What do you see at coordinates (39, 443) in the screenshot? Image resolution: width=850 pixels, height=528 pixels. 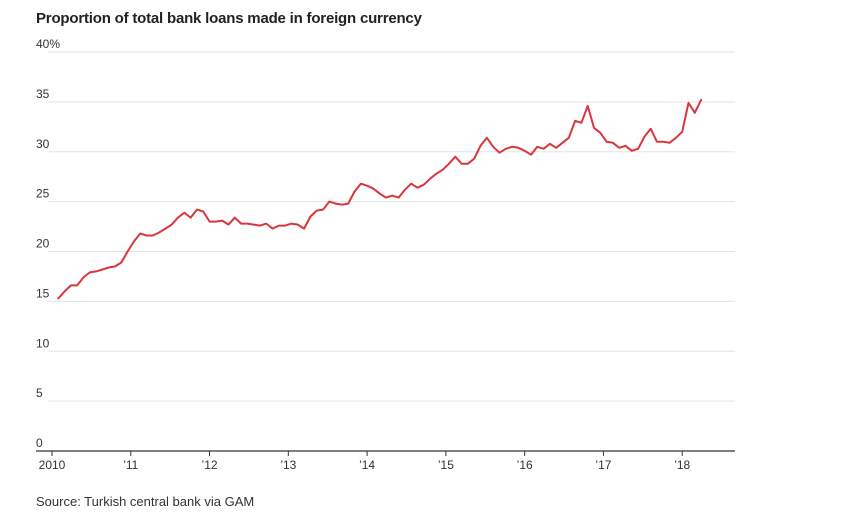 I see `y-tick-label: 0` at bounding box center [39, 443].